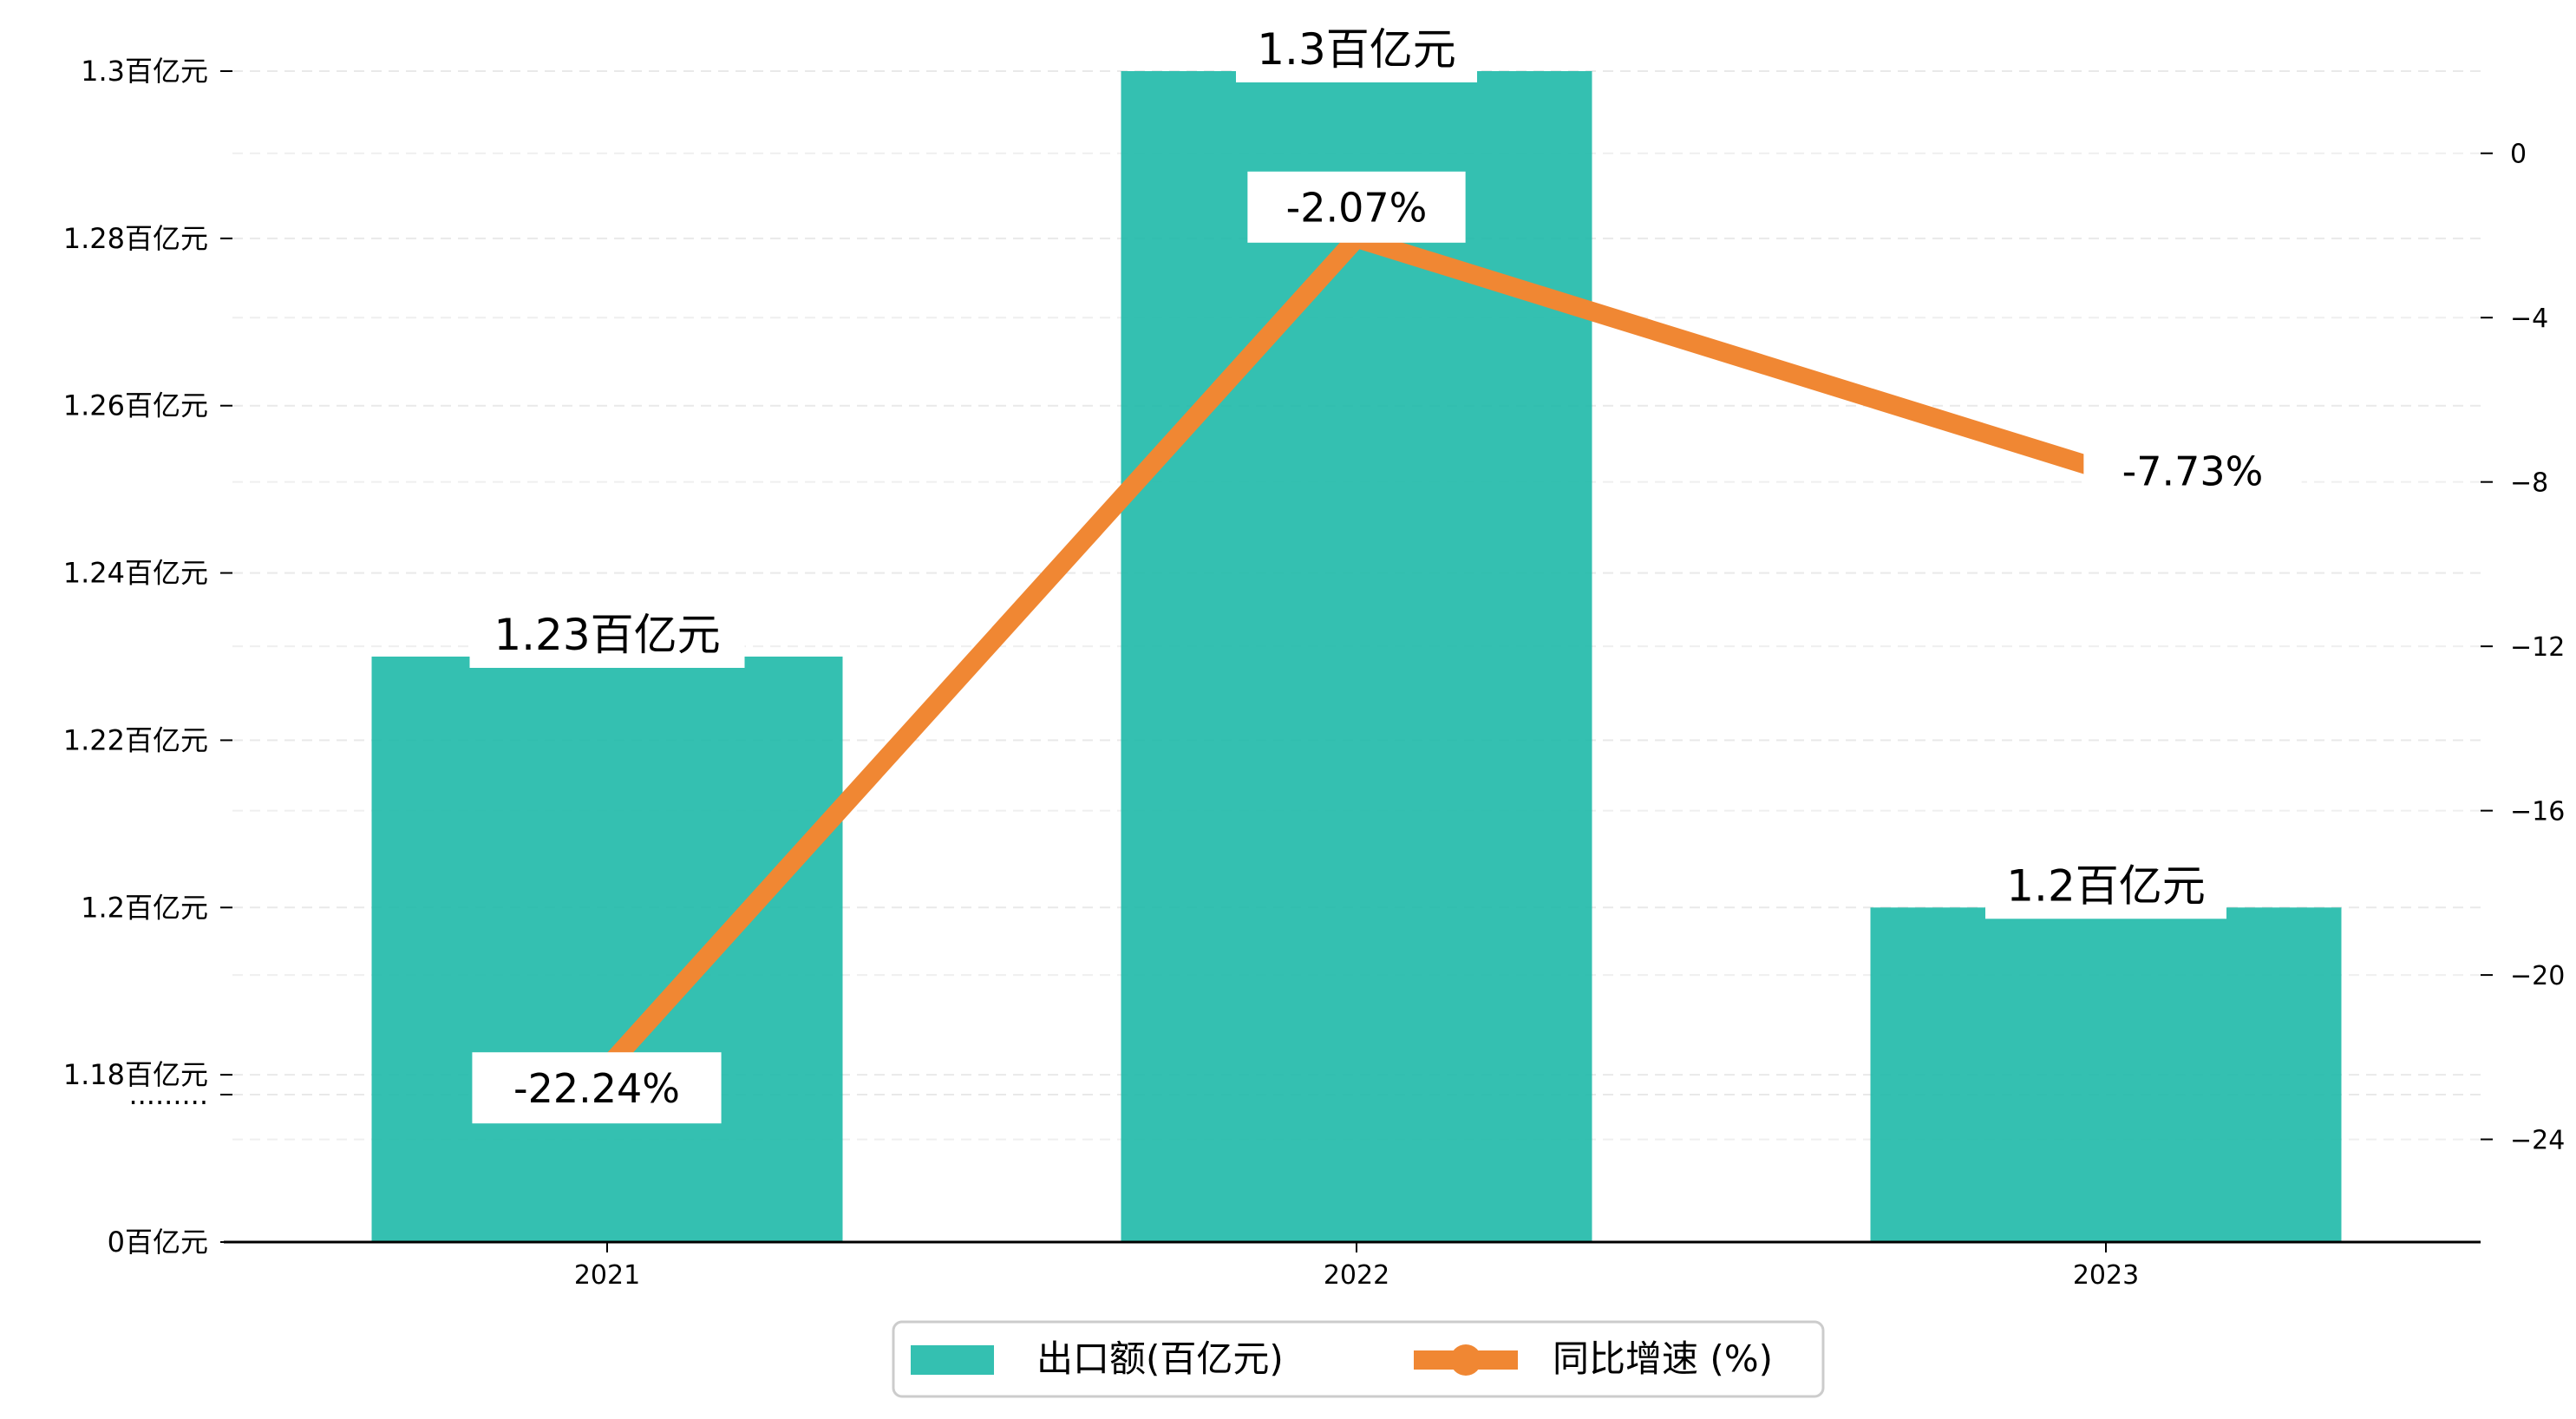  Describe the element at coordinates (1160, 1358) in the screenshot. I see `legend-label-bar: 出口额(百亿元)` at that location.